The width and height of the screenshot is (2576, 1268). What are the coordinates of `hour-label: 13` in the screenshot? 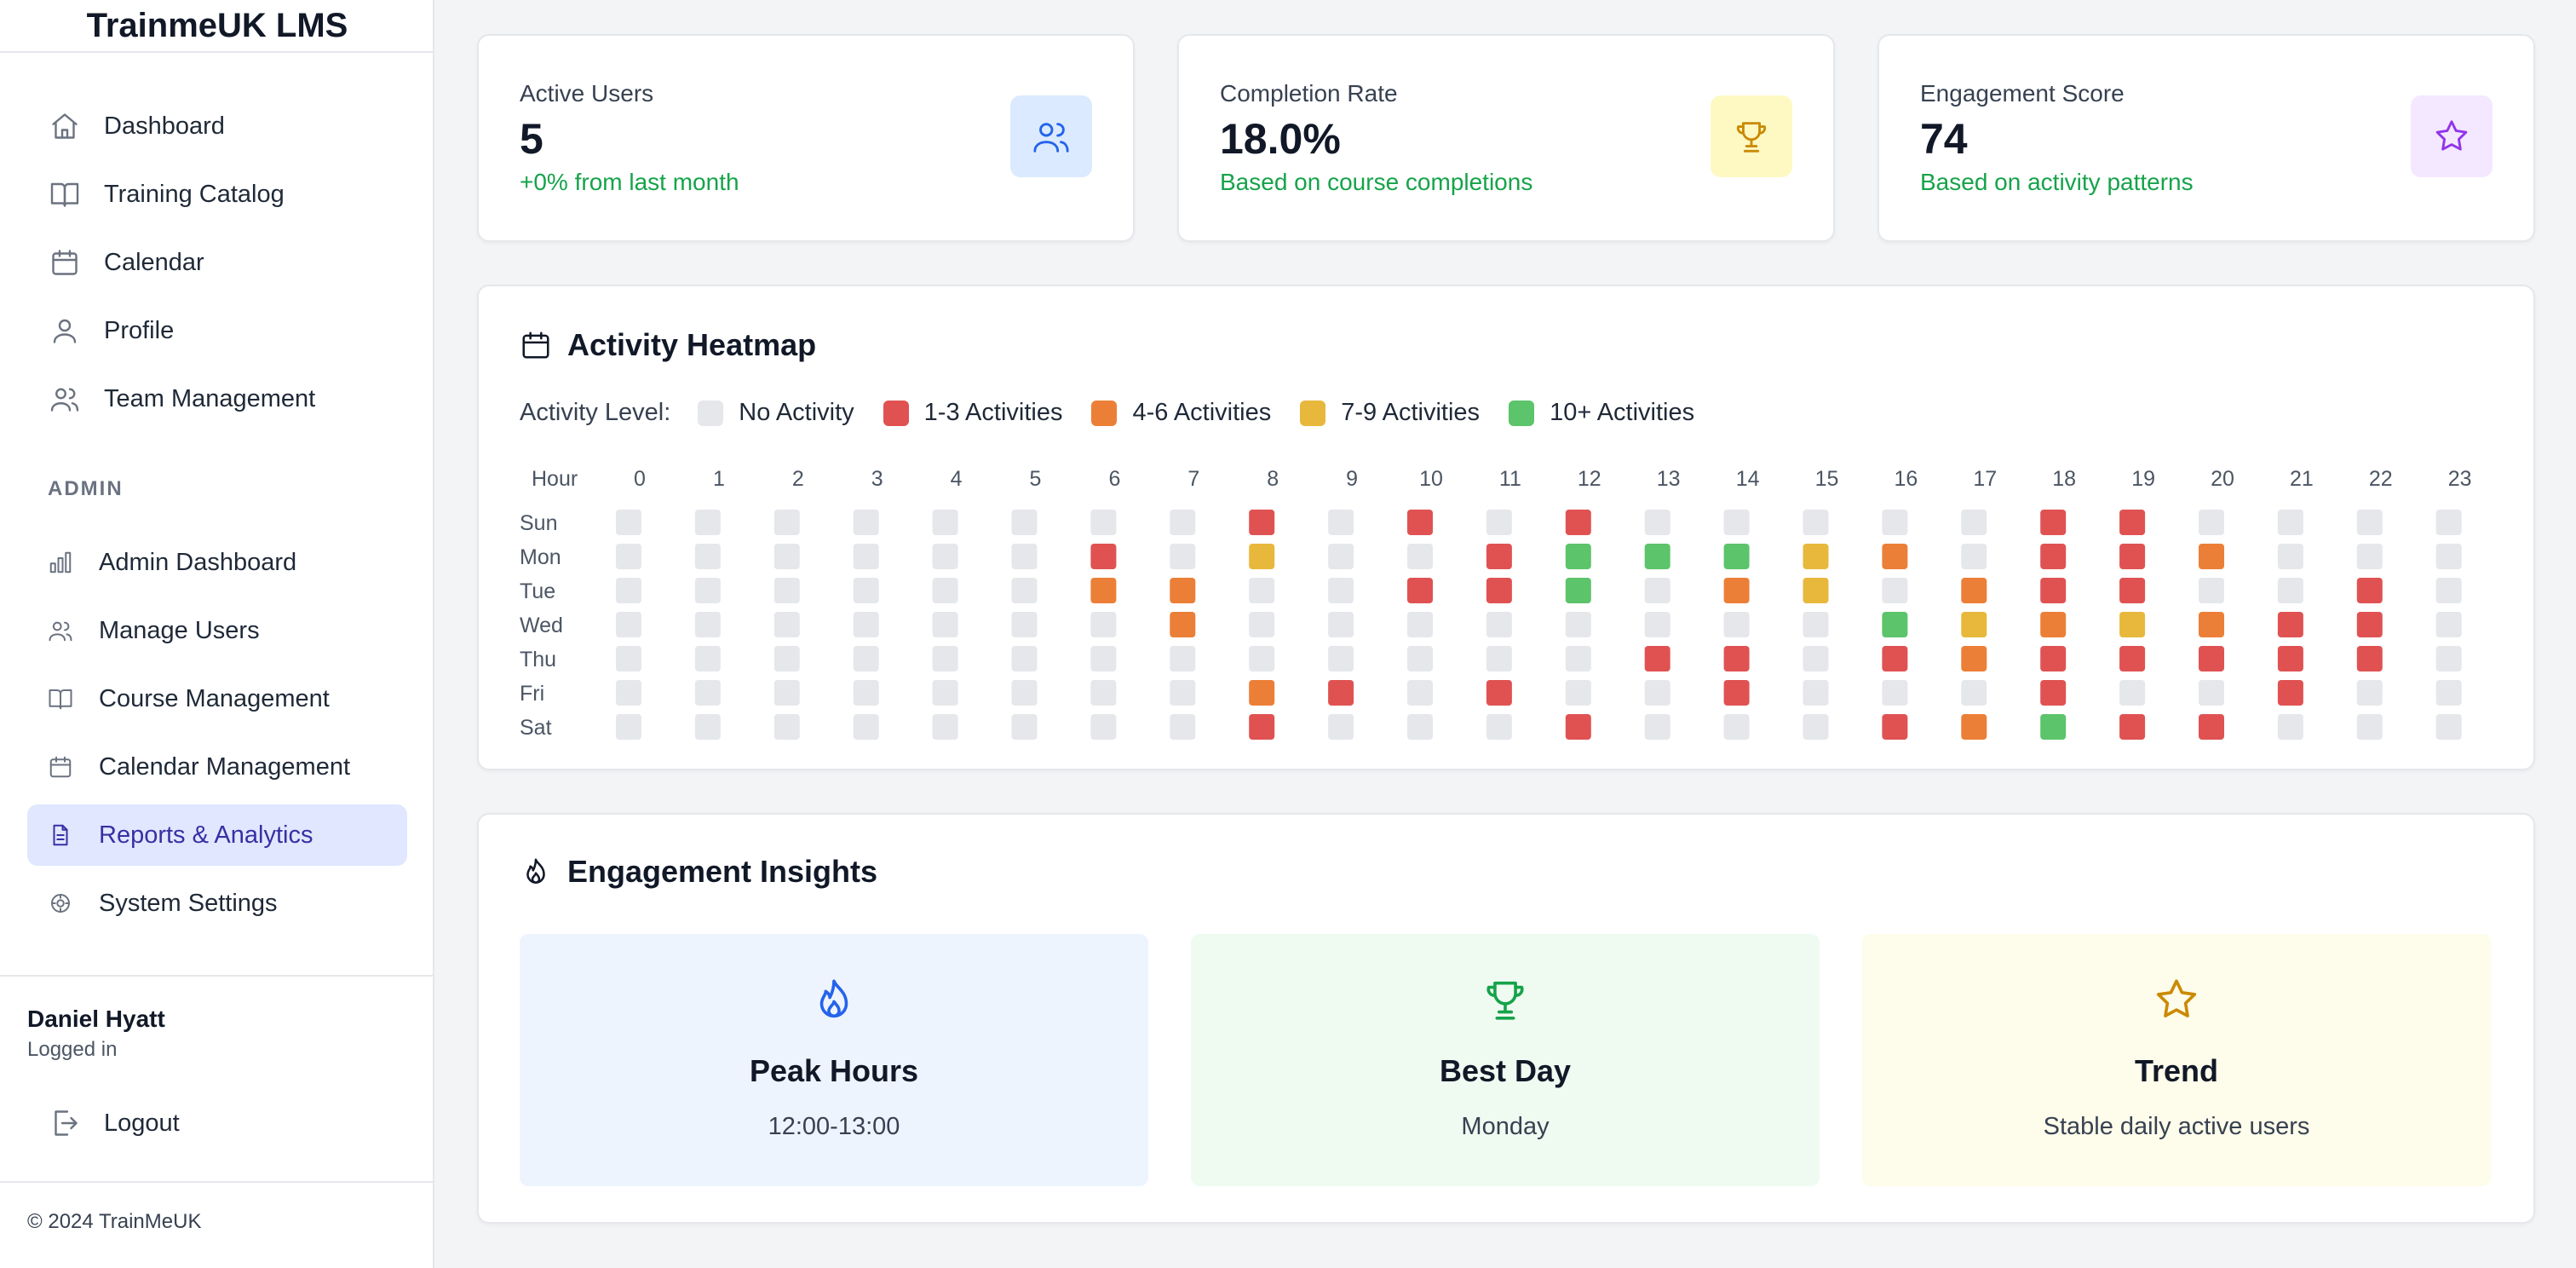 It's located at (1669, 479).